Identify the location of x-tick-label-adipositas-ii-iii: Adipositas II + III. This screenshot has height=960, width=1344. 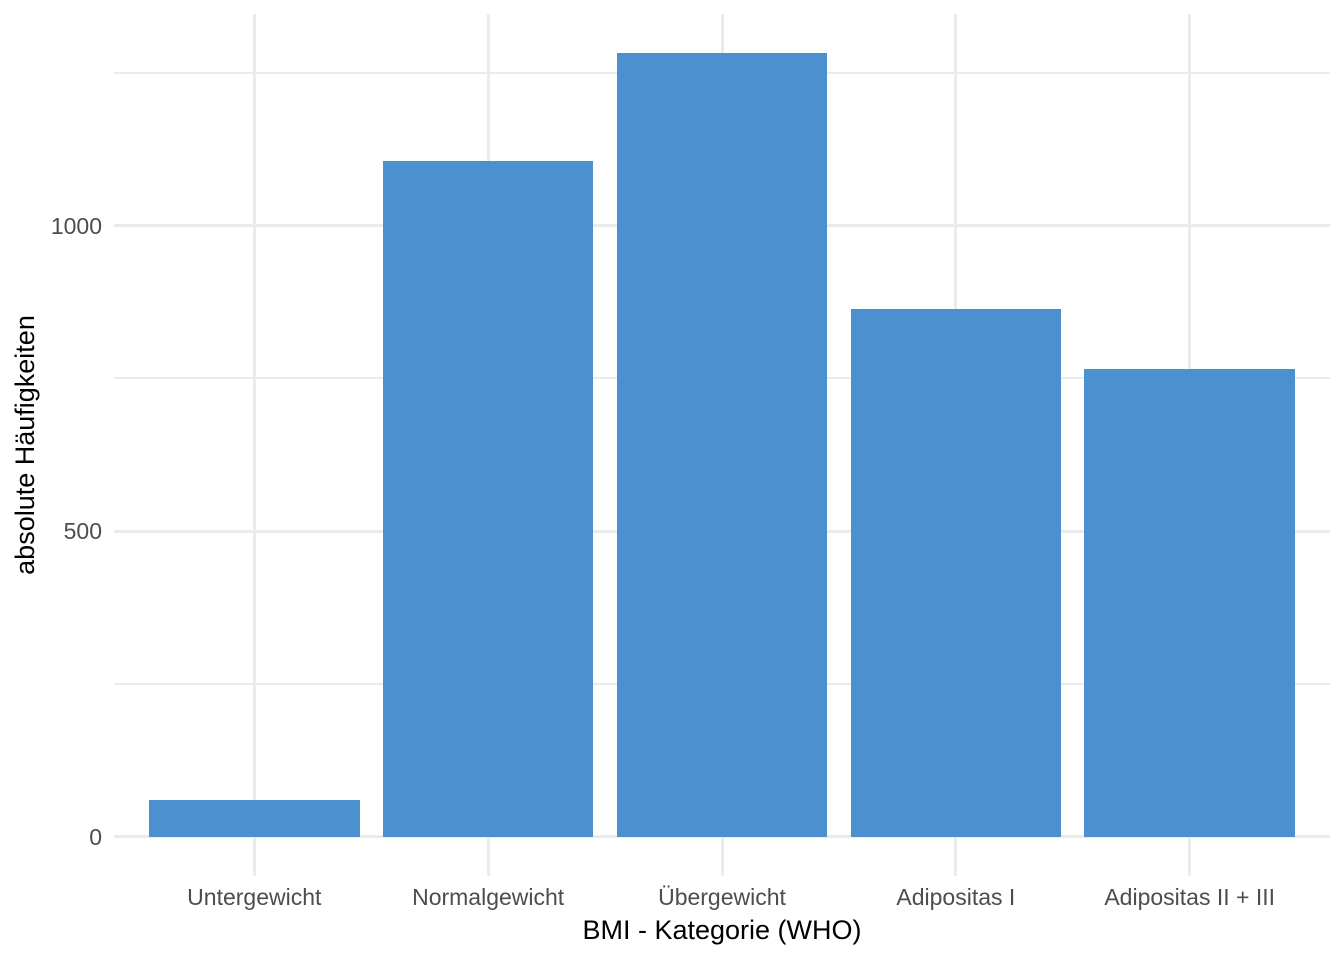
(1190, 897).